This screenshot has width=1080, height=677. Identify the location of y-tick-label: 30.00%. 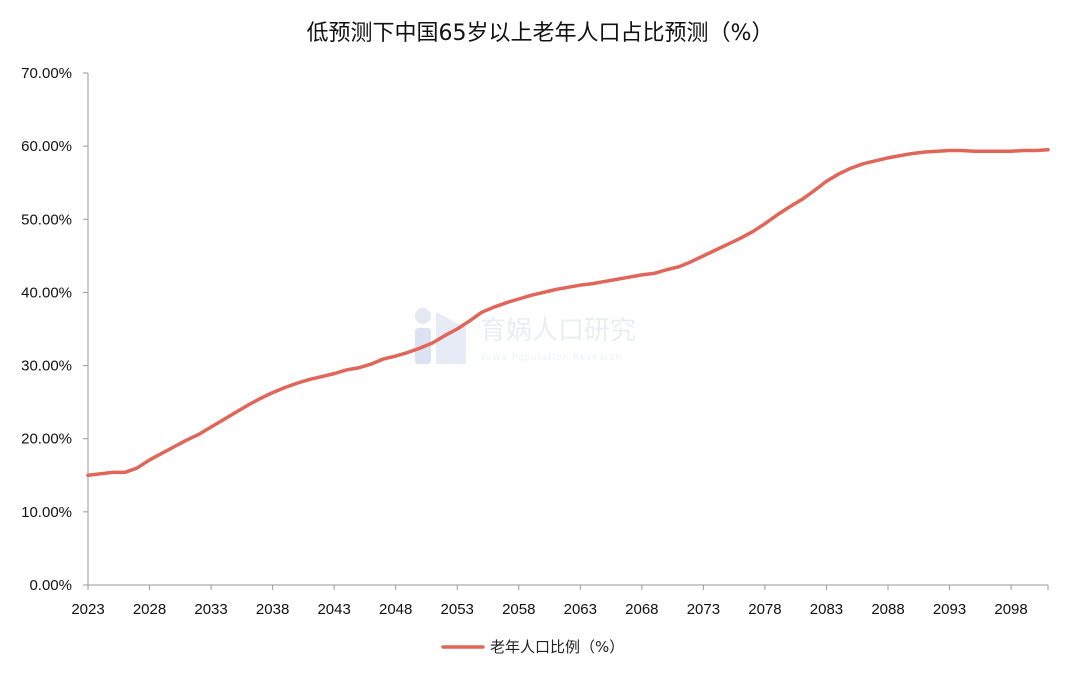
(46, 366).